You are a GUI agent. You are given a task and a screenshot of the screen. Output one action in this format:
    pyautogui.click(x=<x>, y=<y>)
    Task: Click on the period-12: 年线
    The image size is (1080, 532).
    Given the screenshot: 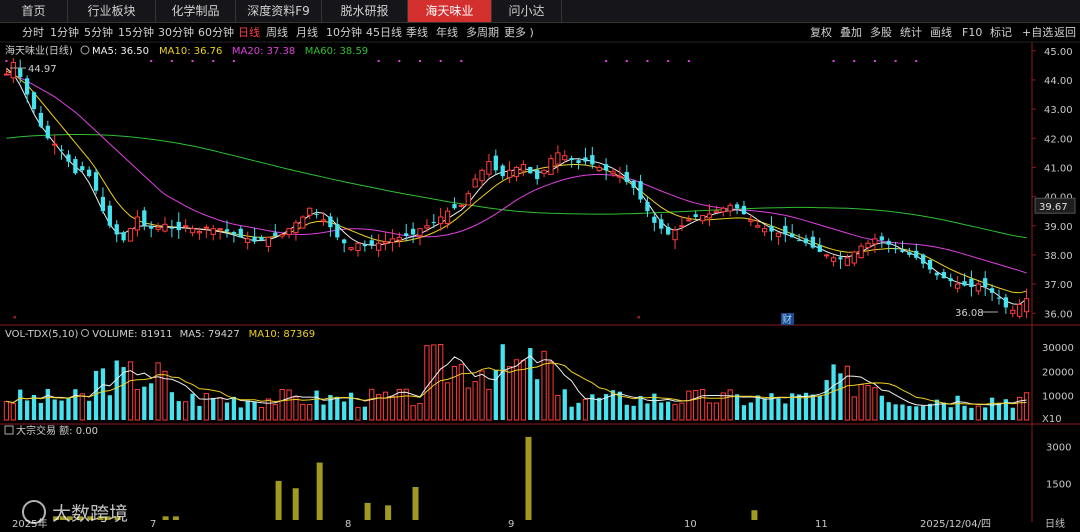 What is the action you would take?
    pyautogui.click(x=447, y=32)
    